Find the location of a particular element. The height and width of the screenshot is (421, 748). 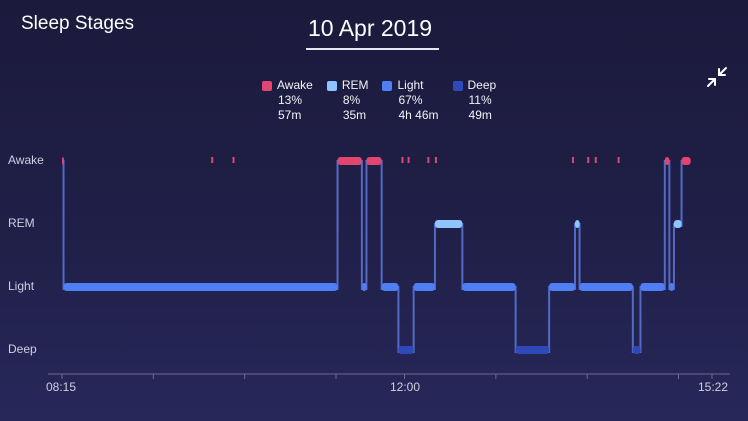

legend-item-deep: Deep 11% 49m is located at coordinates (474, 100).